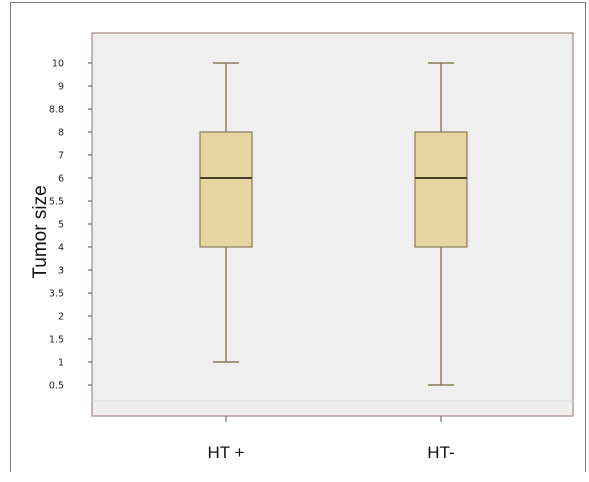 This screenshot has width=589, height=482. What do you see at coordinates (61, 87) in the screenshot?
I see `y-tick-label: 9` at bounding box center [61, 87].